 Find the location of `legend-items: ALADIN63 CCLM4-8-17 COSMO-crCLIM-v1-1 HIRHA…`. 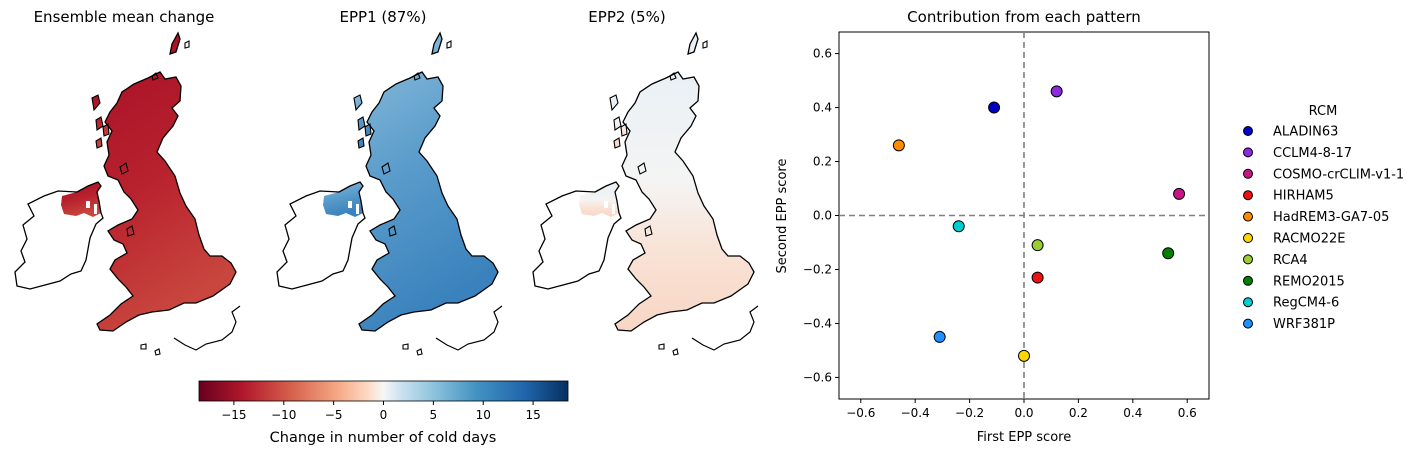

legend-items: ALADIN63 CCLM4-8-17 COSMO-crCLIM-v1-1 HIRHA… is located at coordinates (1323, 228).